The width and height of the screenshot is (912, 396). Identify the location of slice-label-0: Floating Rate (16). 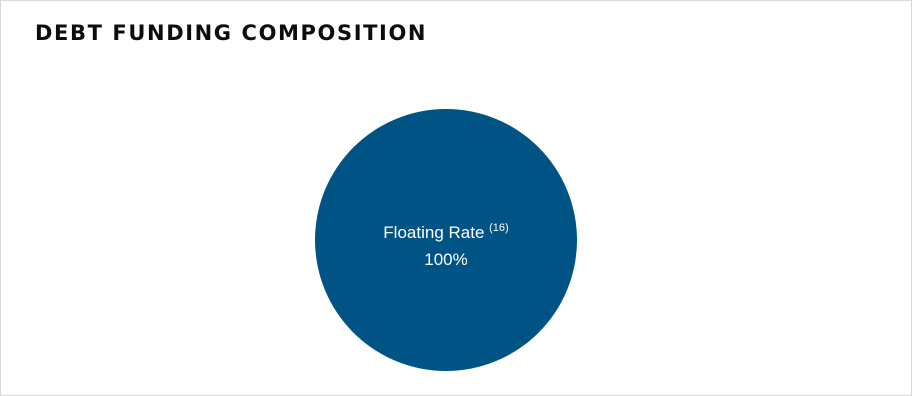
(445, 232).